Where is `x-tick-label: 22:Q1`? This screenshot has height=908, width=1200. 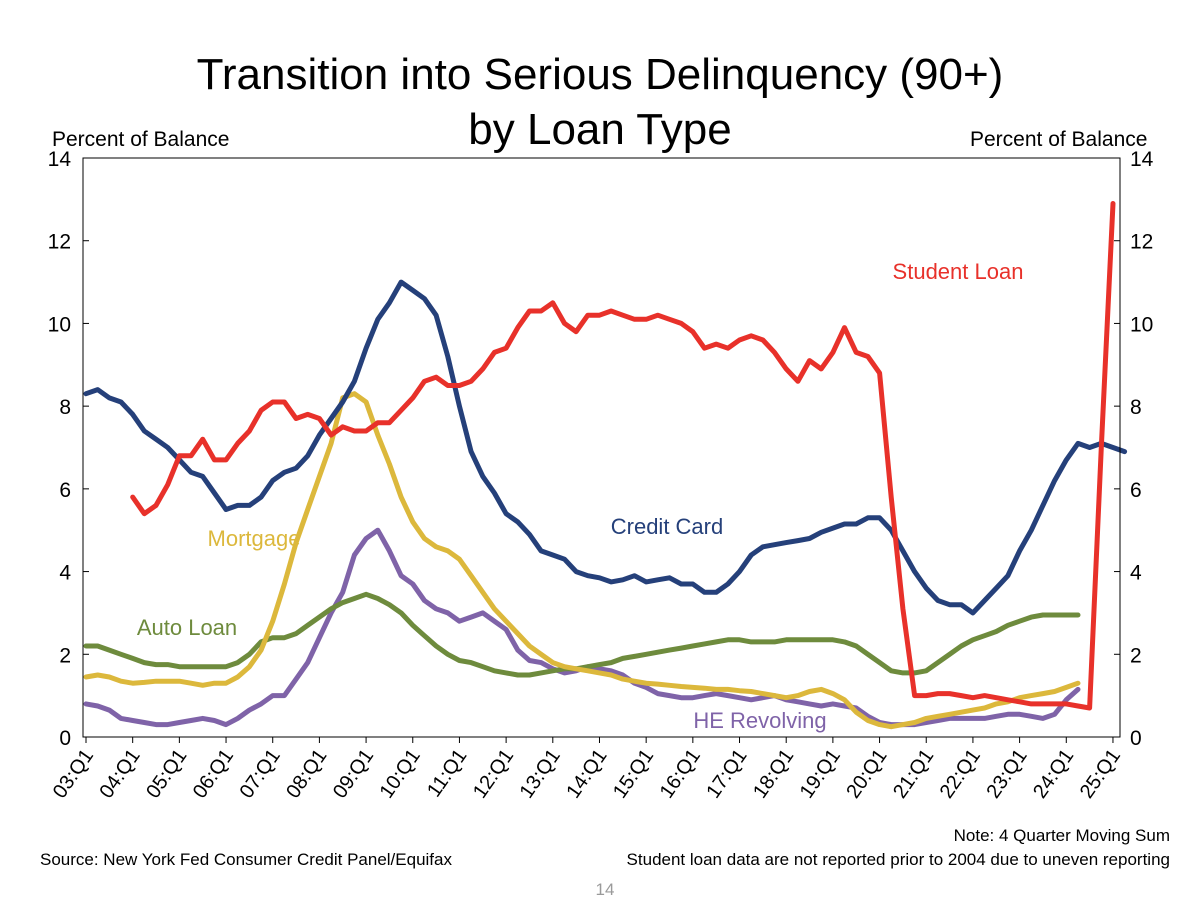
x-tick-label: 22:Q1 is located at coordinates (960, 773).